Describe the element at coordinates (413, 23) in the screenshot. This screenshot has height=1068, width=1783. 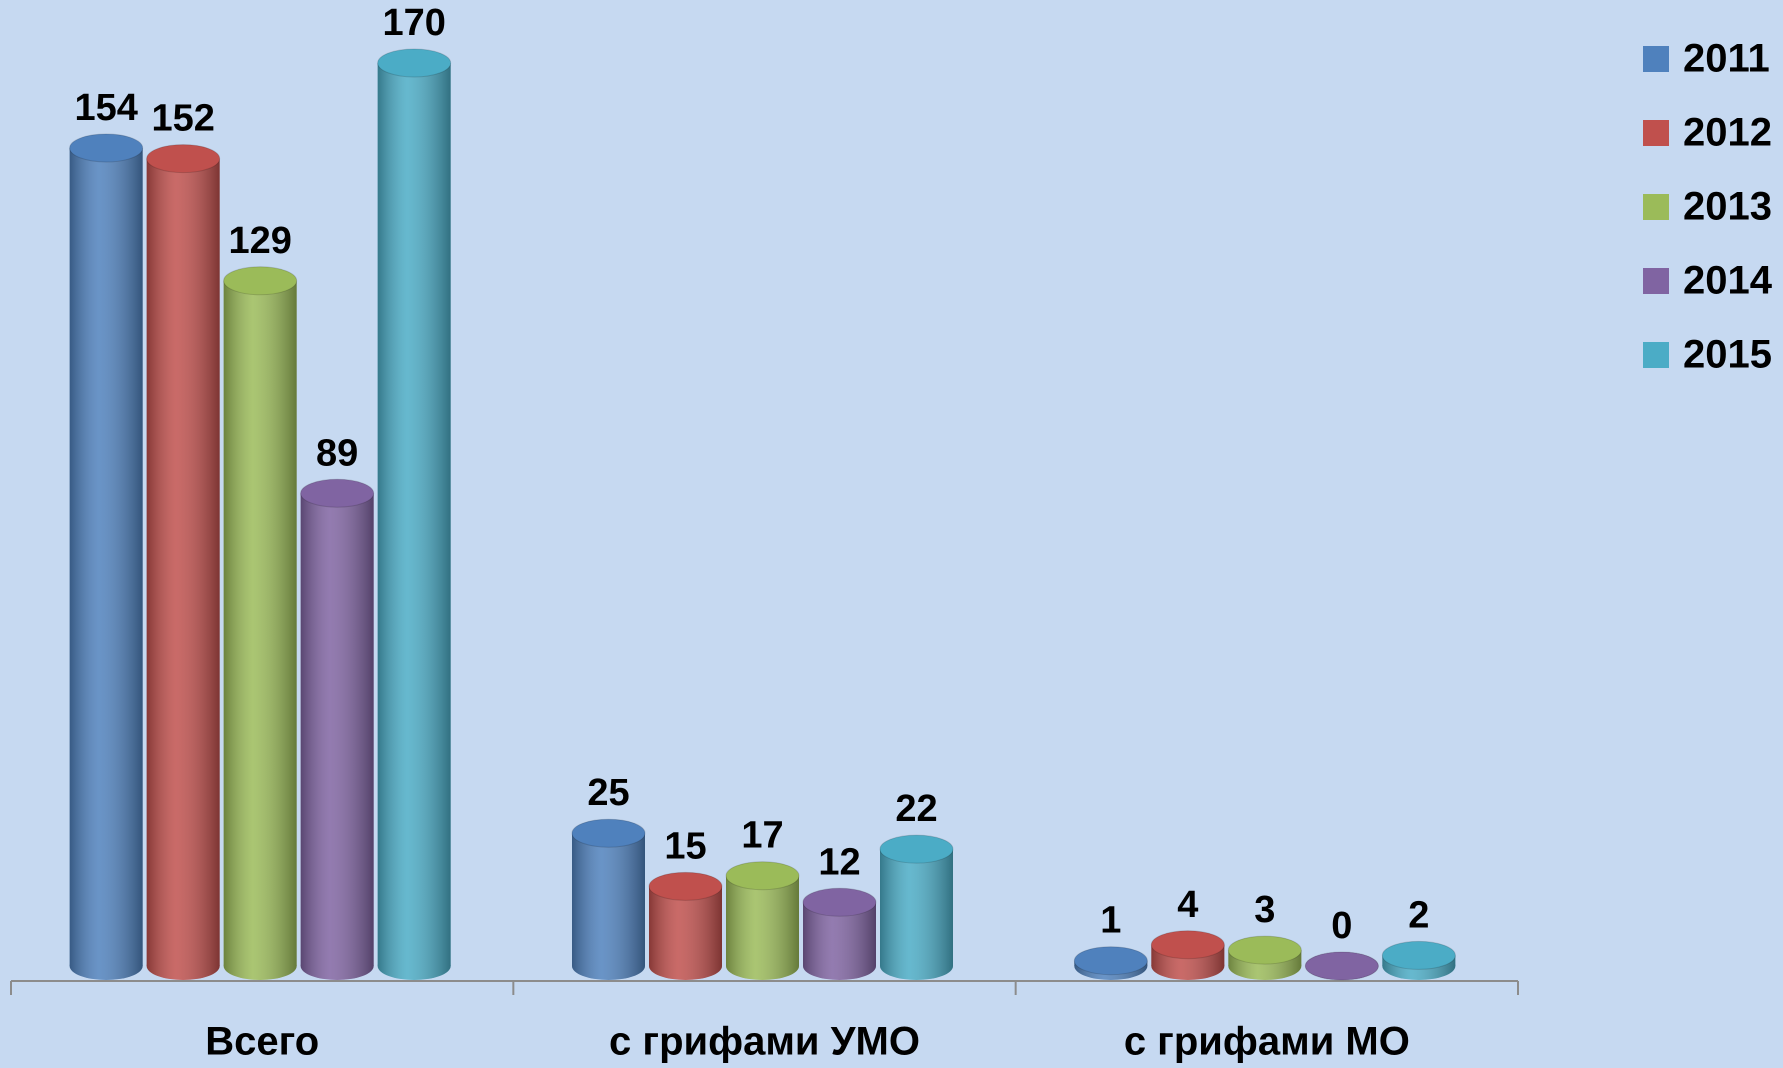
I see `value-label: 170` at that location.